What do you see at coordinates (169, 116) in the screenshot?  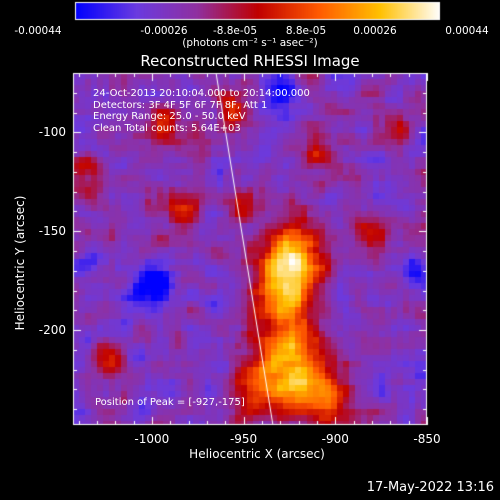 I see `info-energy-range: Energy Range: 25.0 - 50.0 keV` at bounding box center [169, 116].